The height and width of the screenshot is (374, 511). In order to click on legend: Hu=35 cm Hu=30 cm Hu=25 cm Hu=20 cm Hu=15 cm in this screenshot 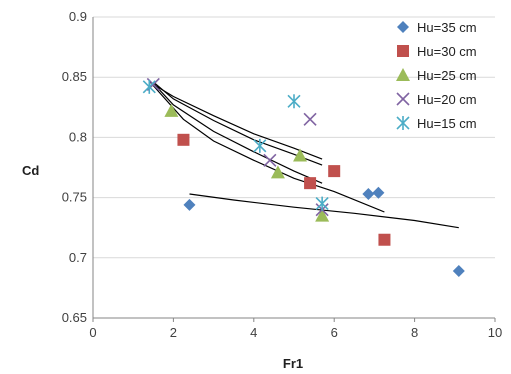, I will do `click(436, 75)`.